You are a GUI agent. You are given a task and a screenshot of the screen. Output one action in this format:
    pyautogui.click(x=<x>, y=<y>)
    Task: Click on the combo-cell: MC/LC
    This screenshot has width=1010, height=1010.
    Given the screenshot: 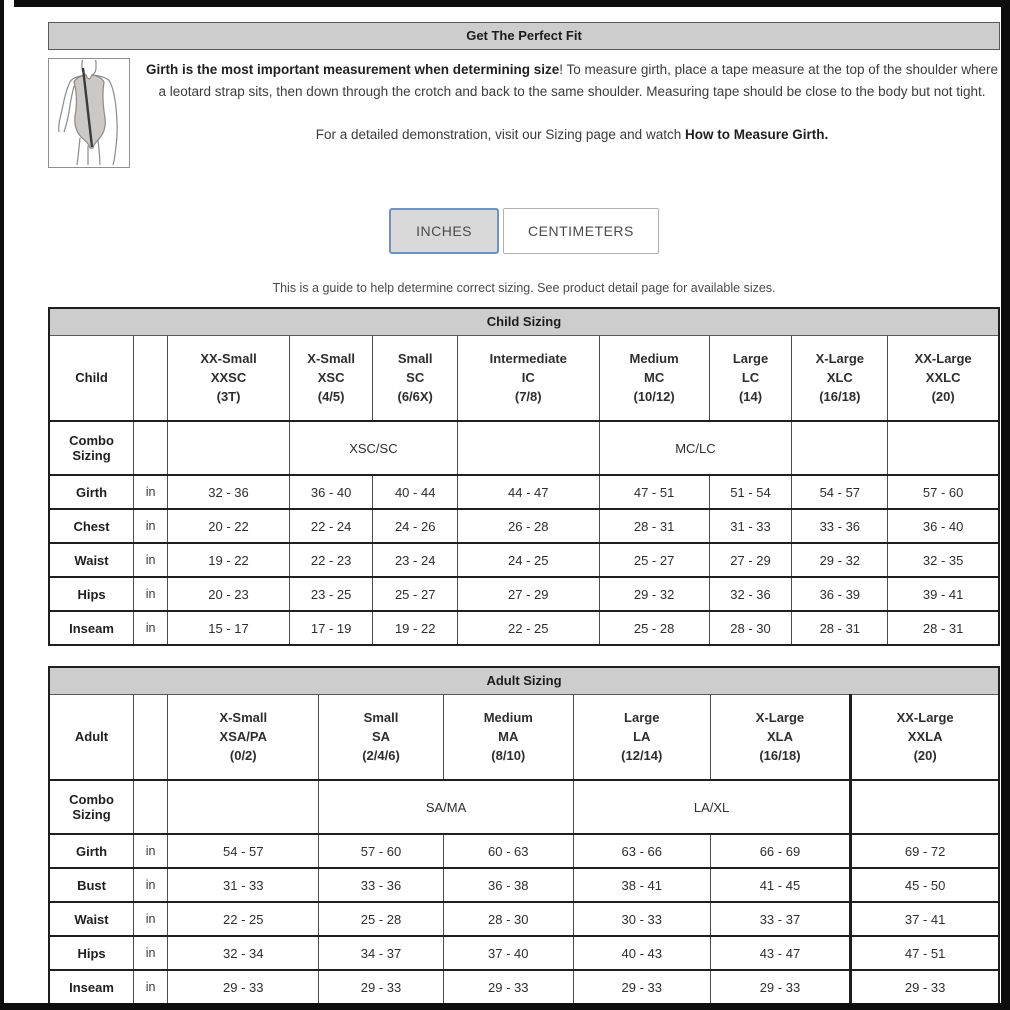 What is the action you would take?
    pyautogui.click(x=695, y=448)
    